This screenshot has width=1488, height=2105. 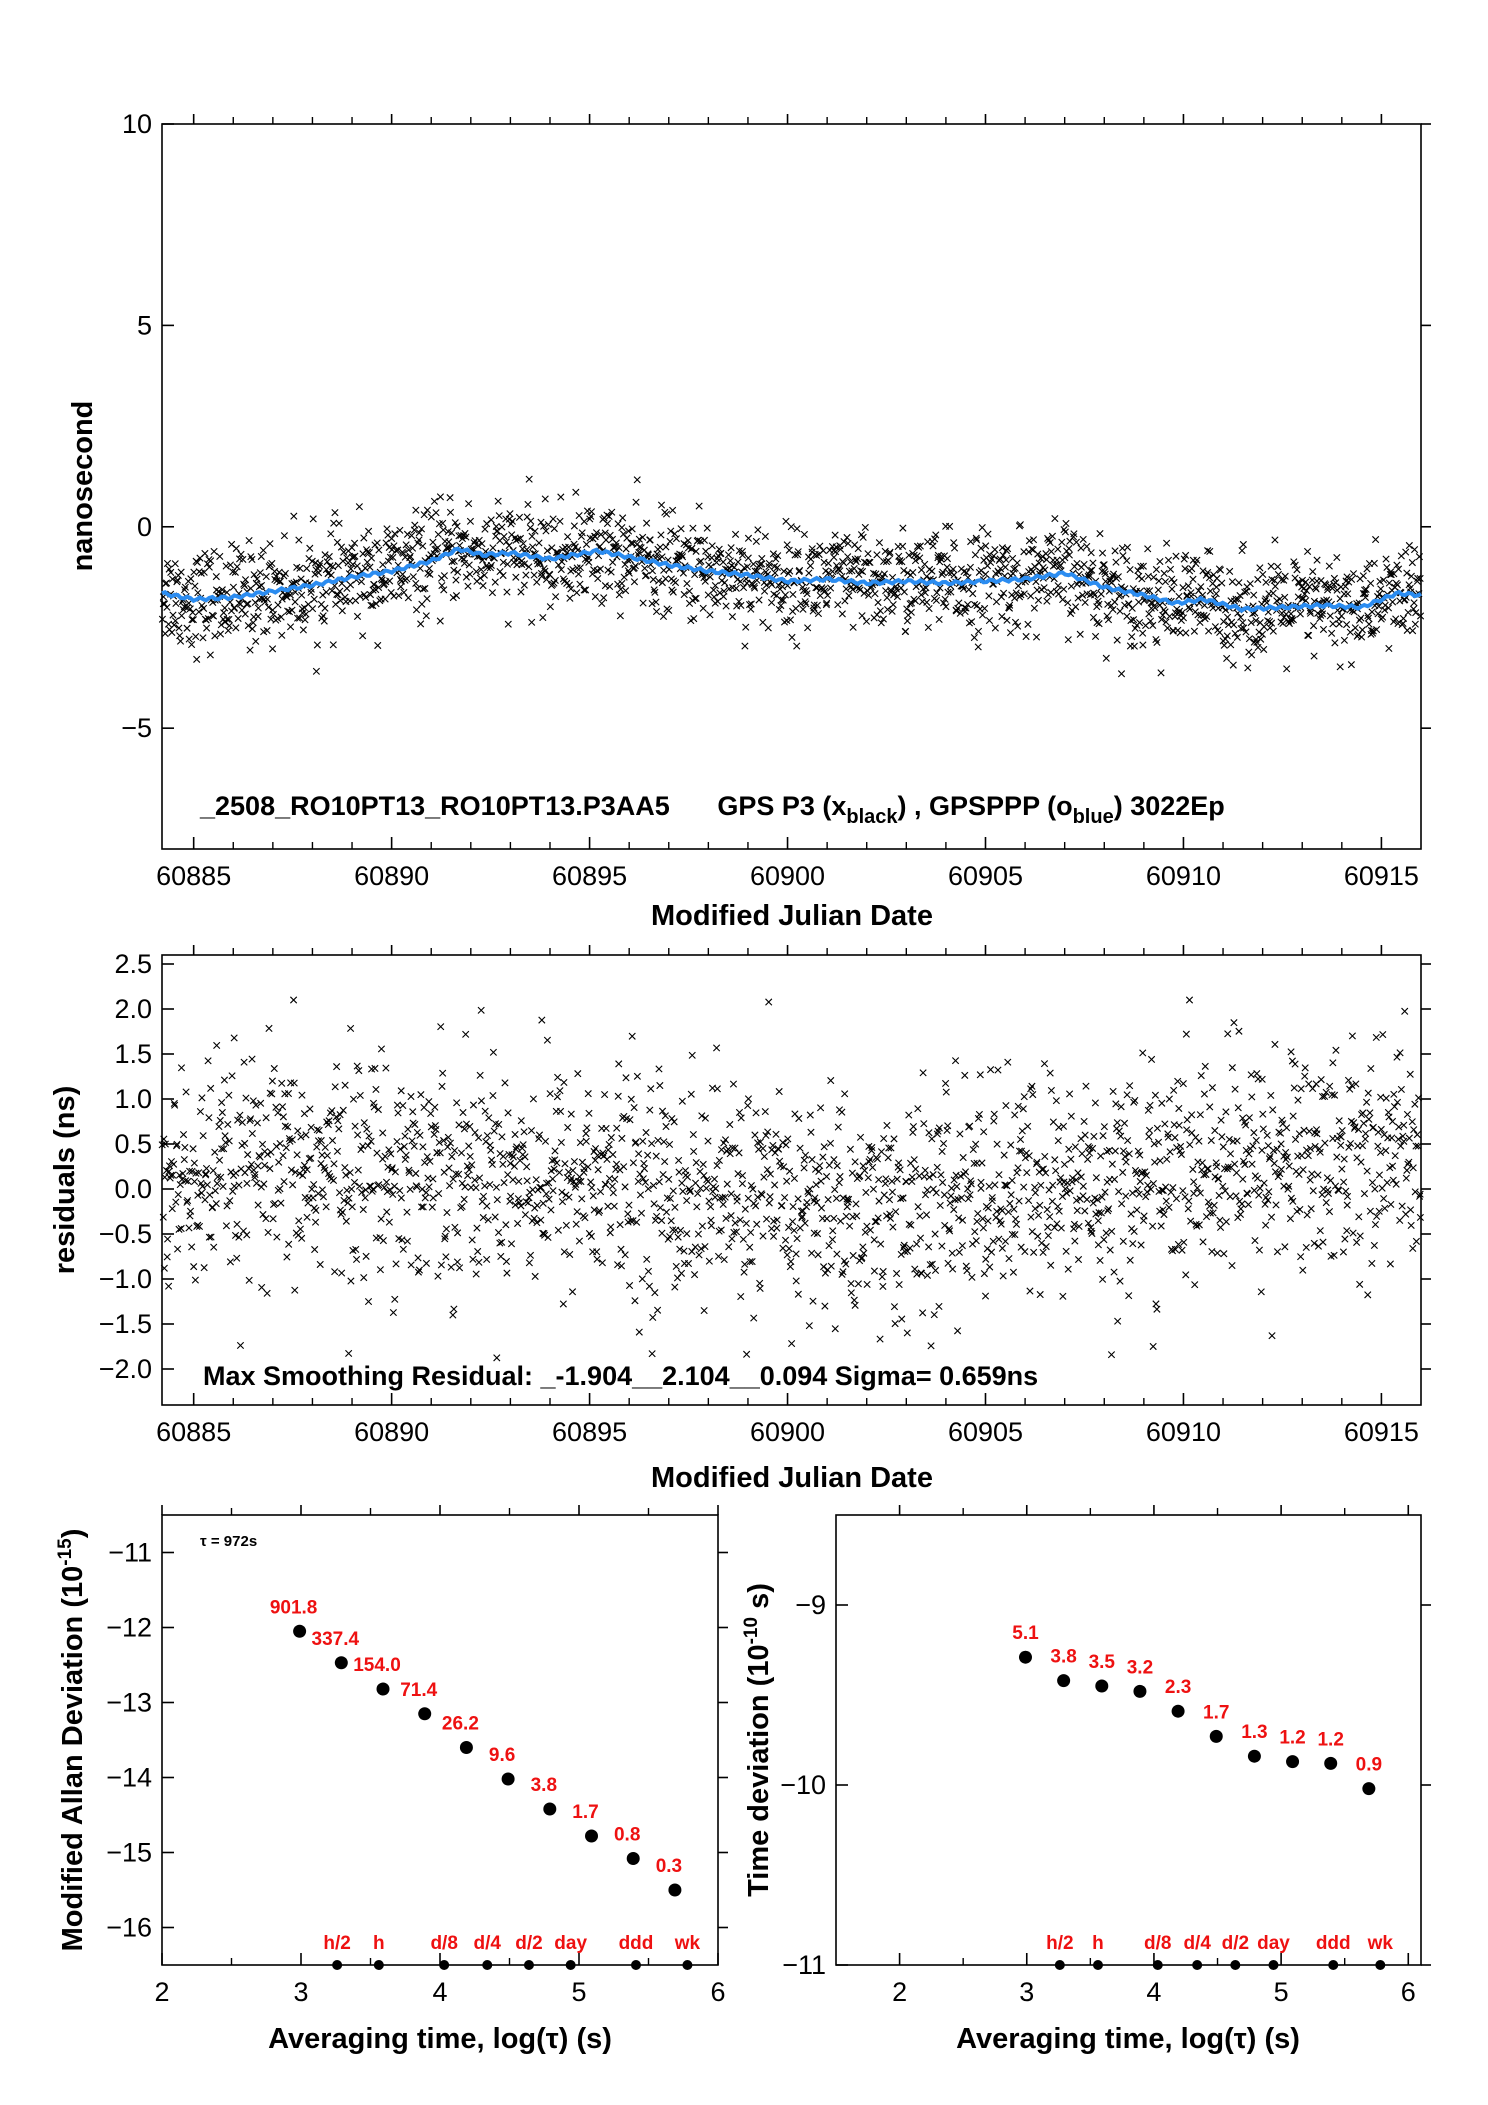 What do you see at coordinates (193, 1432) in the screenshot?
I see `x-tick-label: 60885` at bounding box center [193, 1432].